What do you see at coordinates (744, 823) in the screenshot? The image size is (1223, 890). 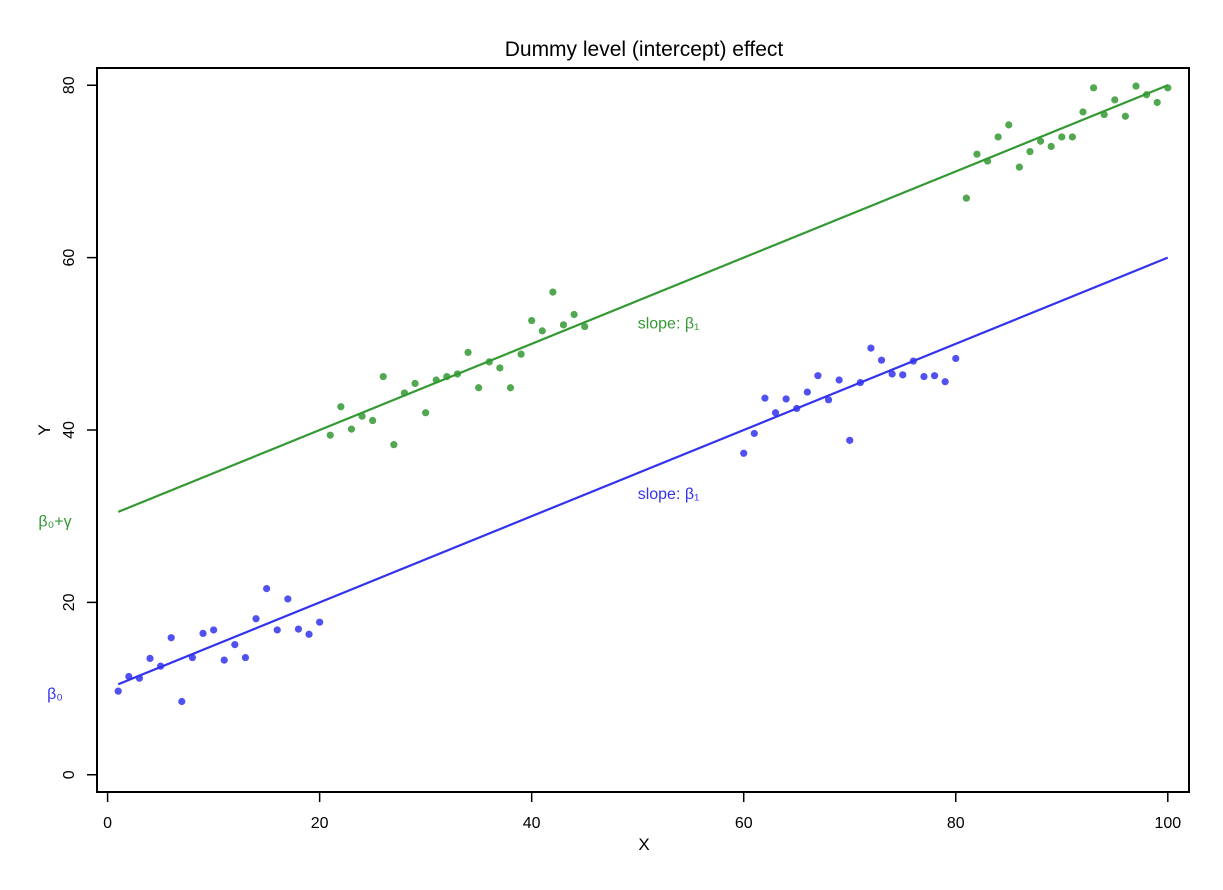 I see `x-tick-label: 60` at bounding box center [744, 823].